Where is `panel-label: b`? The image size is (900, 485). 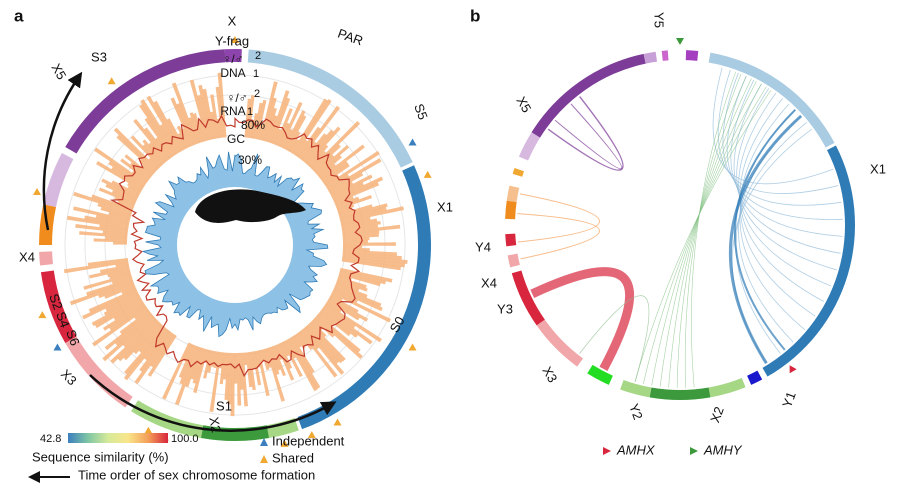
panel-label: b is located at coordinates (475, 15).